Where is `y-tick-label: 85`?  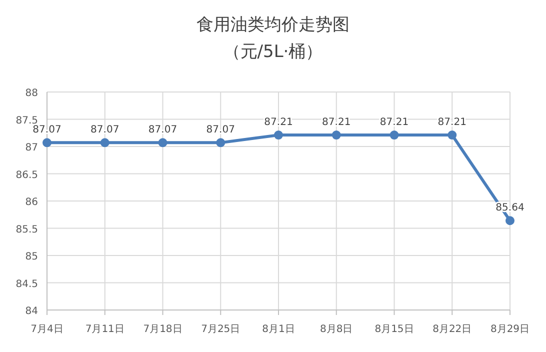
y-tick-label: 85 is located at coordinates (31, 257).